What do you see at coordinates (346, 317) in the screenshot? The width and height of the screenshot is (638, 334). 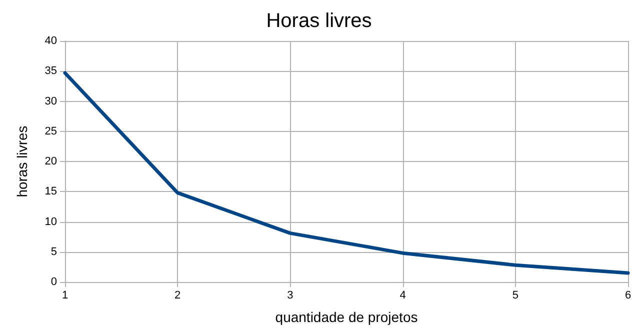 I see `x-axis-title: quantidade de projetos` at bounding box center [346, 317].